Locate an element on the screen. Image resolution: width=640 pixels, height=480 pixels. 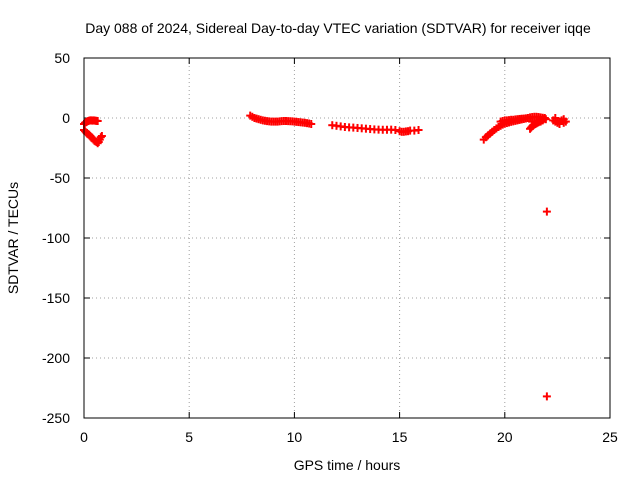
y-tick-labels: 50 0 -50 -100 -150 -200 -250 is located at coordinates (56, 238).